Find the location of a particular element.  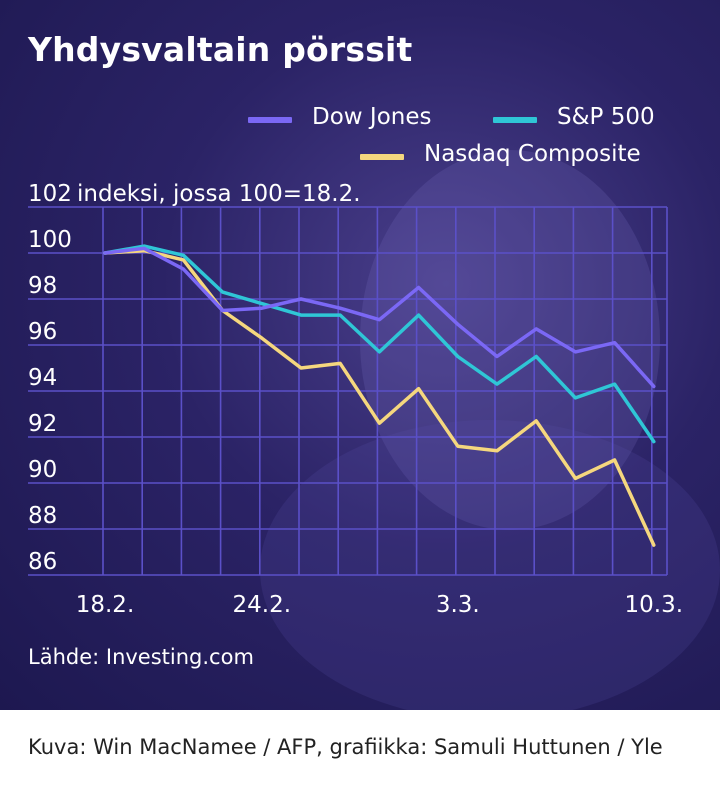

x-tick-label: 10.3. is located at coordinates (654, 605).